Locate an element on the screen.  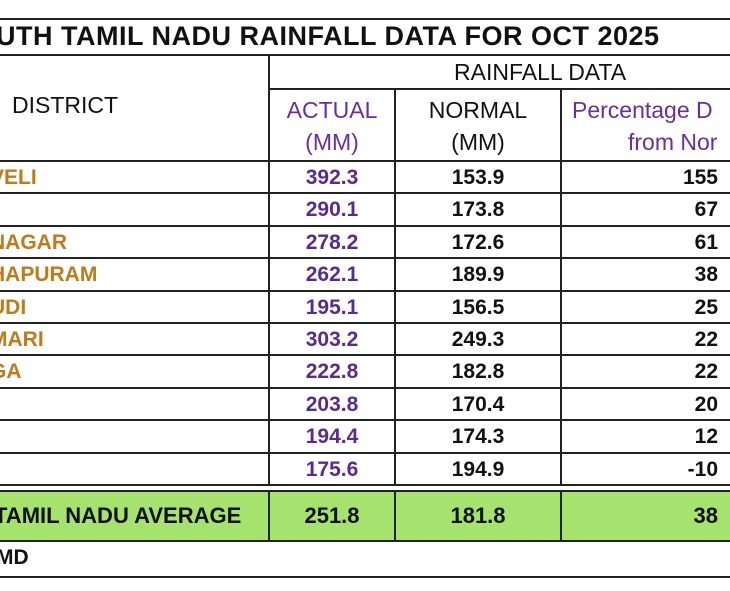
source-row: MD is located at coordinates (365, 558).